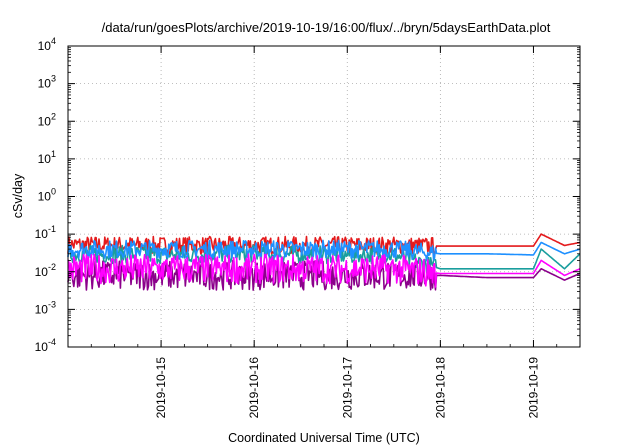 This screenshot has width=640, height=448. I want to click on x-tick-label: 2019-10-16, so click(254, 388).